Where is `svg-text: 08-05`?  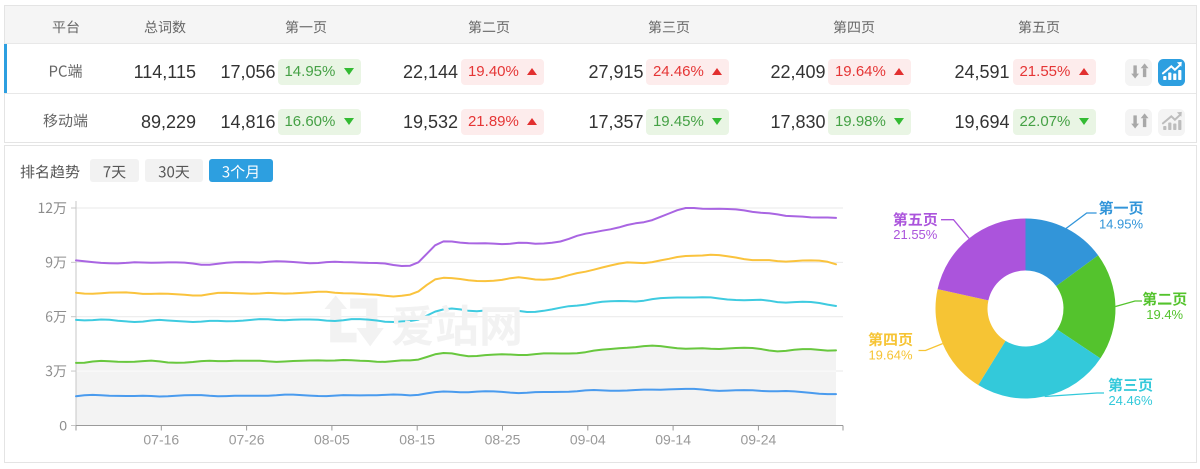 svg-text: 08-05 is located at coordinates (332, 440).